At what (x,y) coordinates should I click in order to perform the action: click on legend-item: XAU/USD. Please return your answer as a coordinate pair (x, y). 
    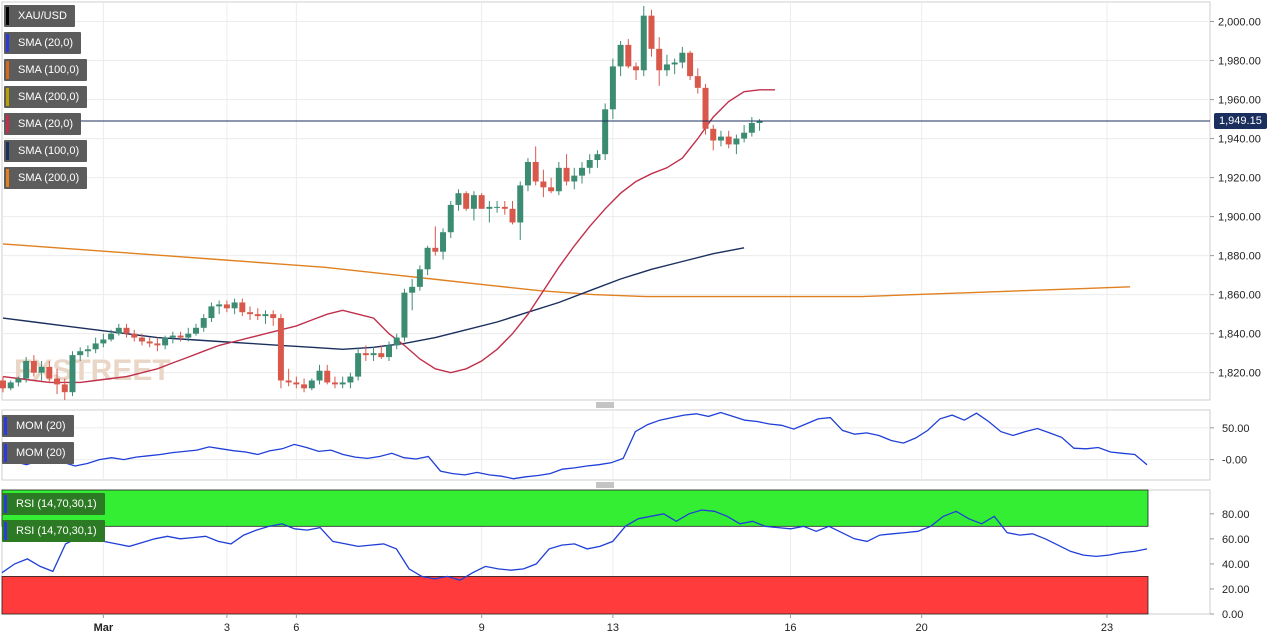
    Looking at the image, I should click on (39, 16).